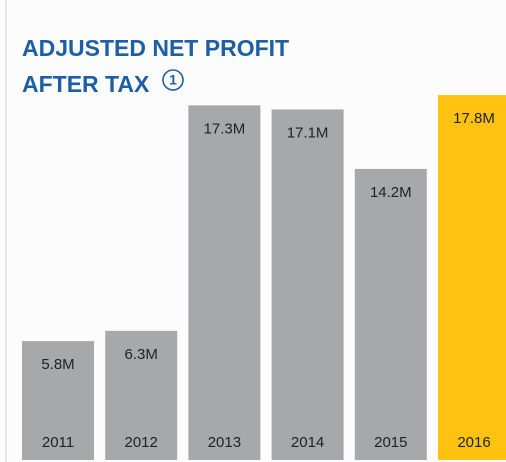 The height and width of the screenshot is (462, 506). Describe the element at coordinates (58, 442) in the screenshot. I see `x-tick-label: 2011` at that location.